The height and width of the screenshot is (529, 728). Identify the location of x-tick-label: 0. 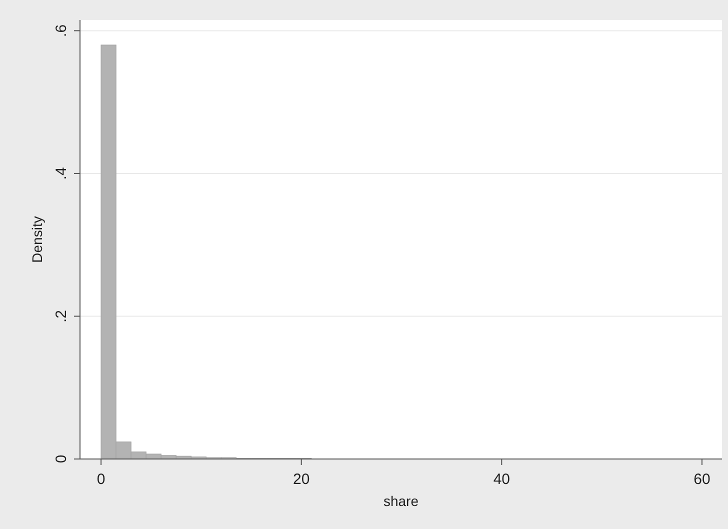
(101, 479).